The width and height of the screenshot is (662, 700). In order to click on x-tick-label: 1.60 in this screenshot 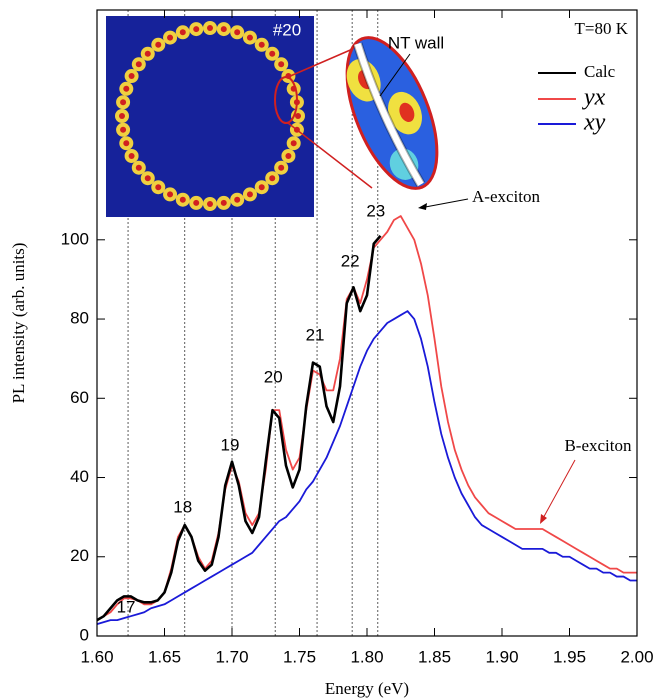, I will do `click(96, 656)`.